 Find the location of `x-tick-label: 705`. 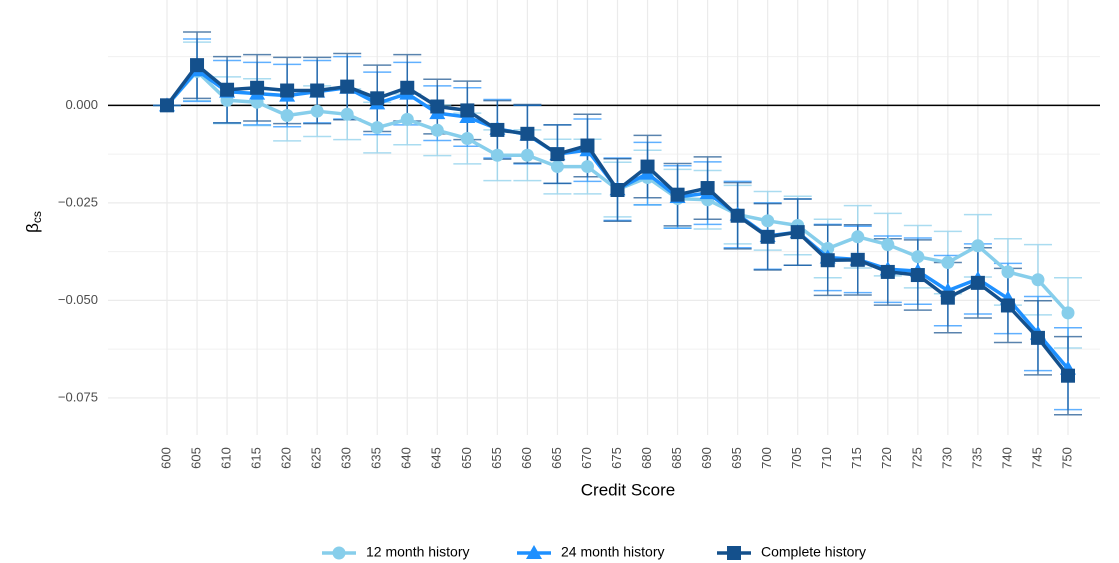

x-tick-label: 705 is located at coordinates (796, 458).